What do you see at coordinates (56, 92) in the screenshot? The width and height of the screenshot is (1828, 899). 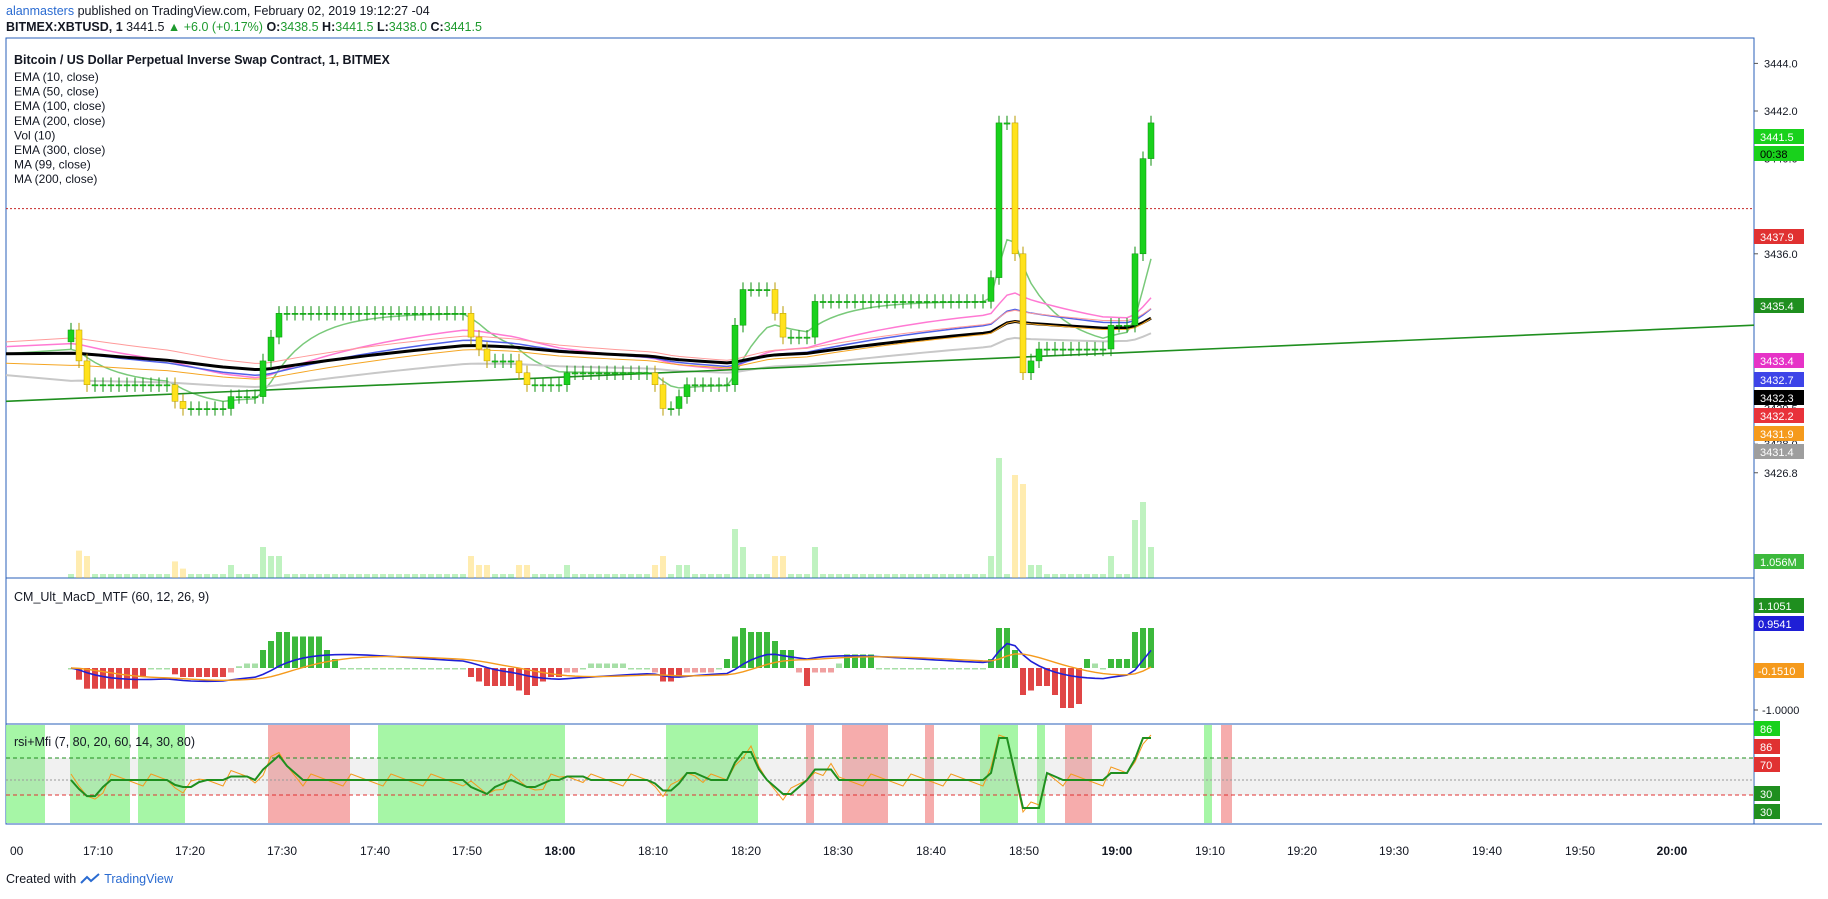 I see `legend-item: EMA (50, close)` at bounding box center [56, 92].